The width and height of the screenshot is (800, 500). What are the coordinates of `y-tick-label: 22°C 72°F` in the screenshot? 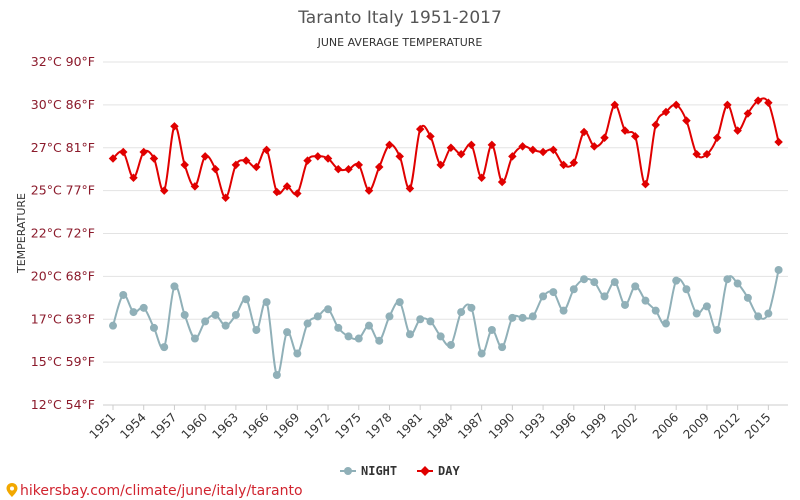 It's located at (63, 233).